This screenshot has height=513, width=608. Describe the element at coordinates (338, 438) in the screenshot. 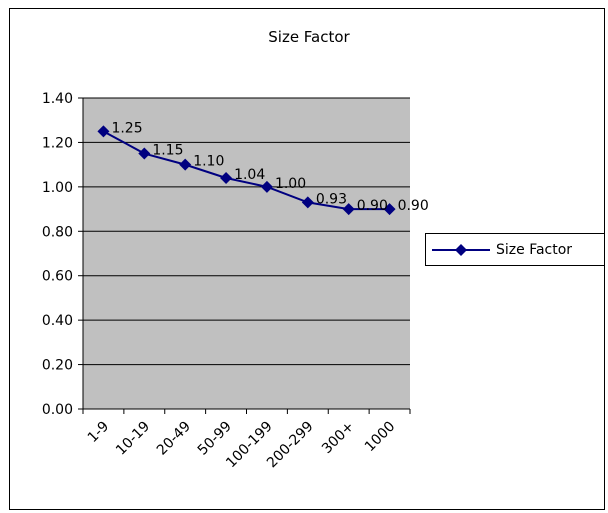

I see `x-tick-label: 300+` at that location.